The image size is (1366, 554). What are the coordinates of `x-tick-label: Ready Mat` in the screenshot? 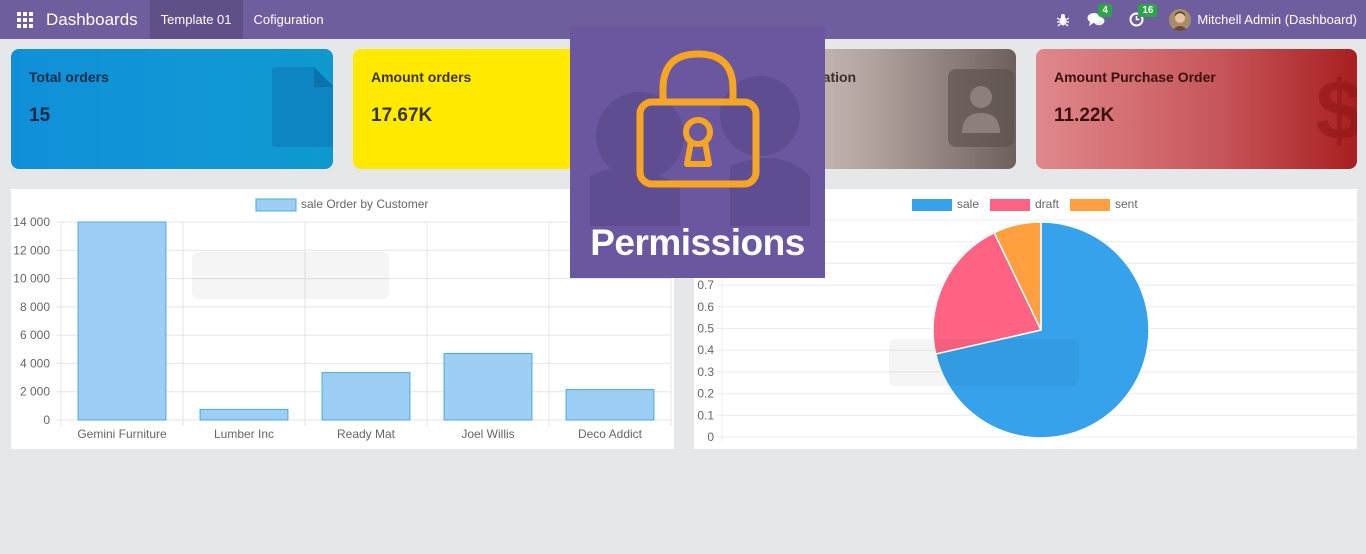 It's located at (366, 434).